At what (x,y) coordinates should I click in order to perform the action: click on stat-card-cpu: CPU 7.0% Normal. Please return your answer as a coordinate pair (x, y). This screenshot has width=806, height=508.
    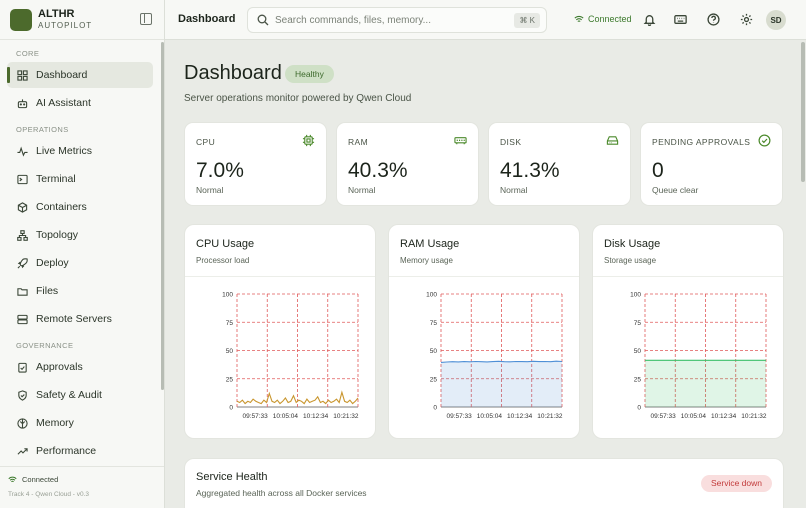
    Looking at the image, I should click on (255, 164).